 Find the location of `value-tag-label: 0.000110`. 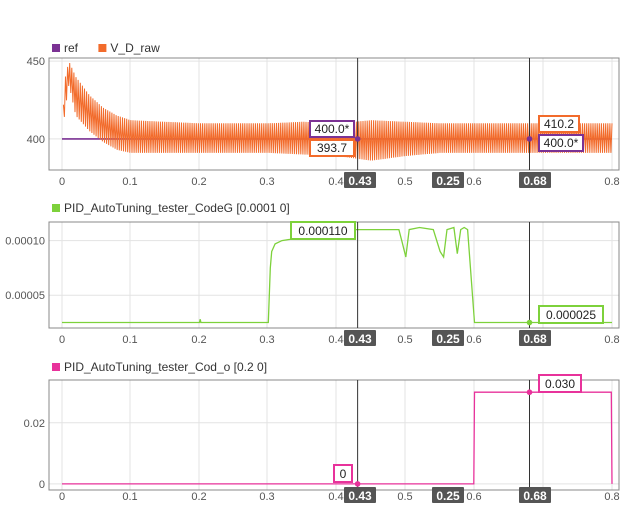

value-tag-label: 0.000110 is located at coordinates (322, 231).